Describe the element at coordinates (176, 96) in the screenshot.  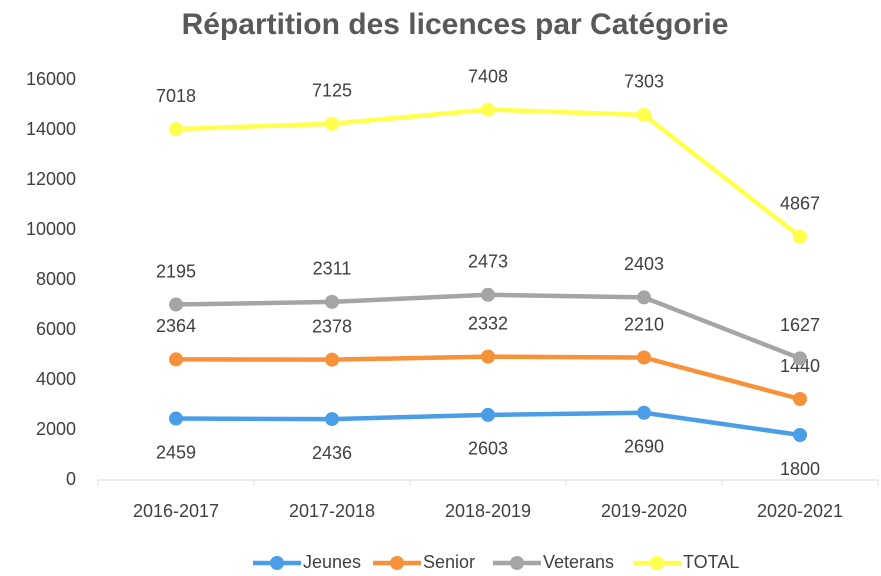
I see `data-label: 7018` at that location.